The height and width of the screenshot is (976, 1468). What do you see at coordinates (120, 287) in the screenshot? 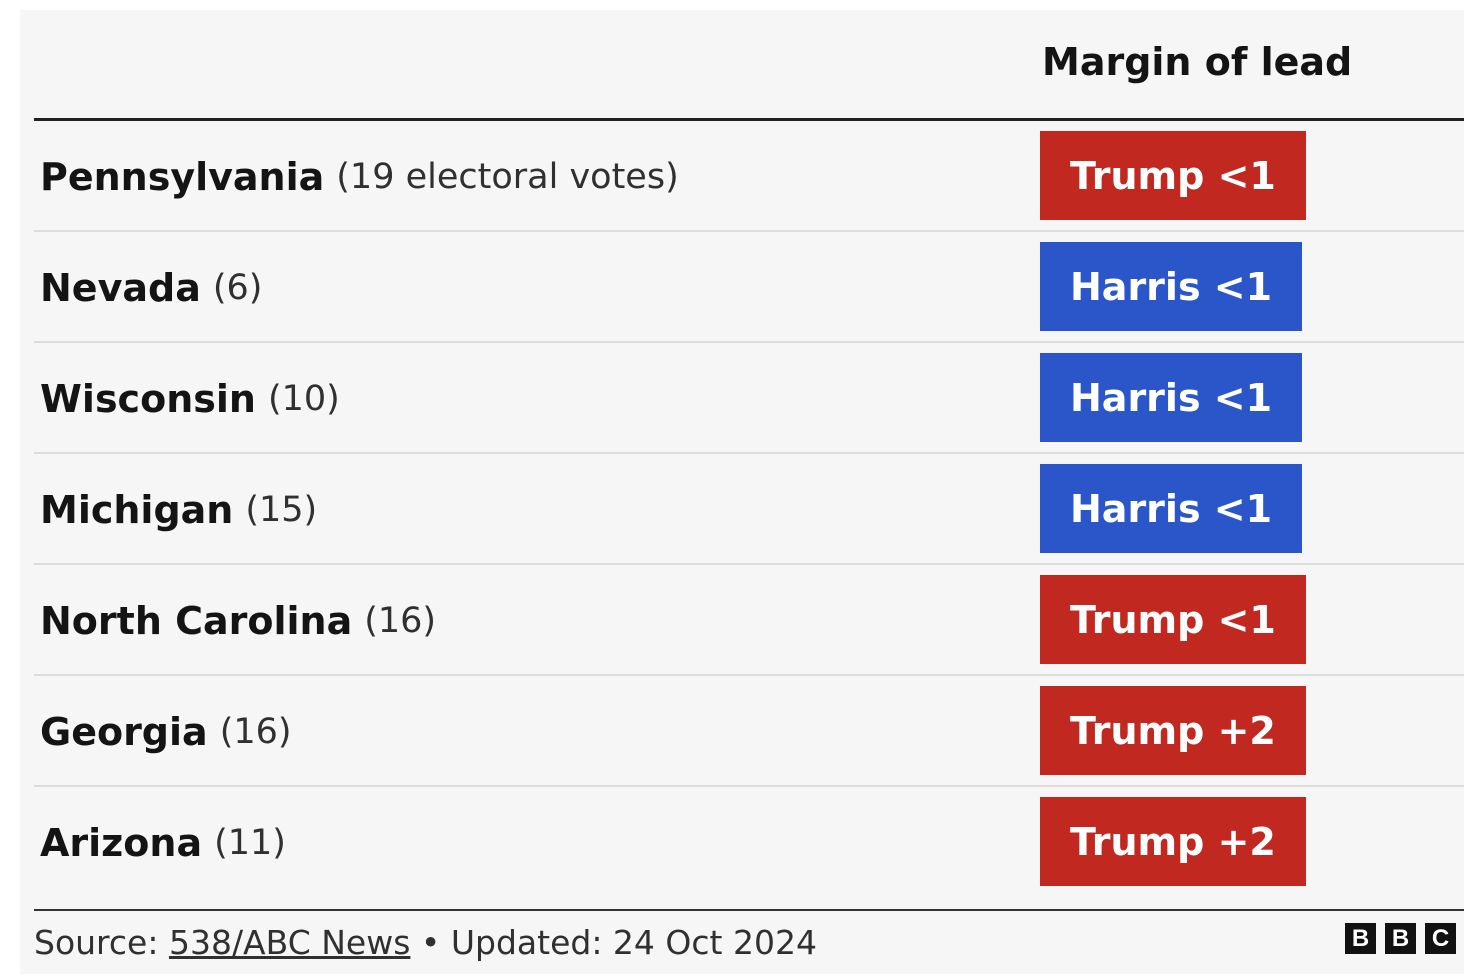
I see `state-name: Nevada` at bounding box center [120, 287].